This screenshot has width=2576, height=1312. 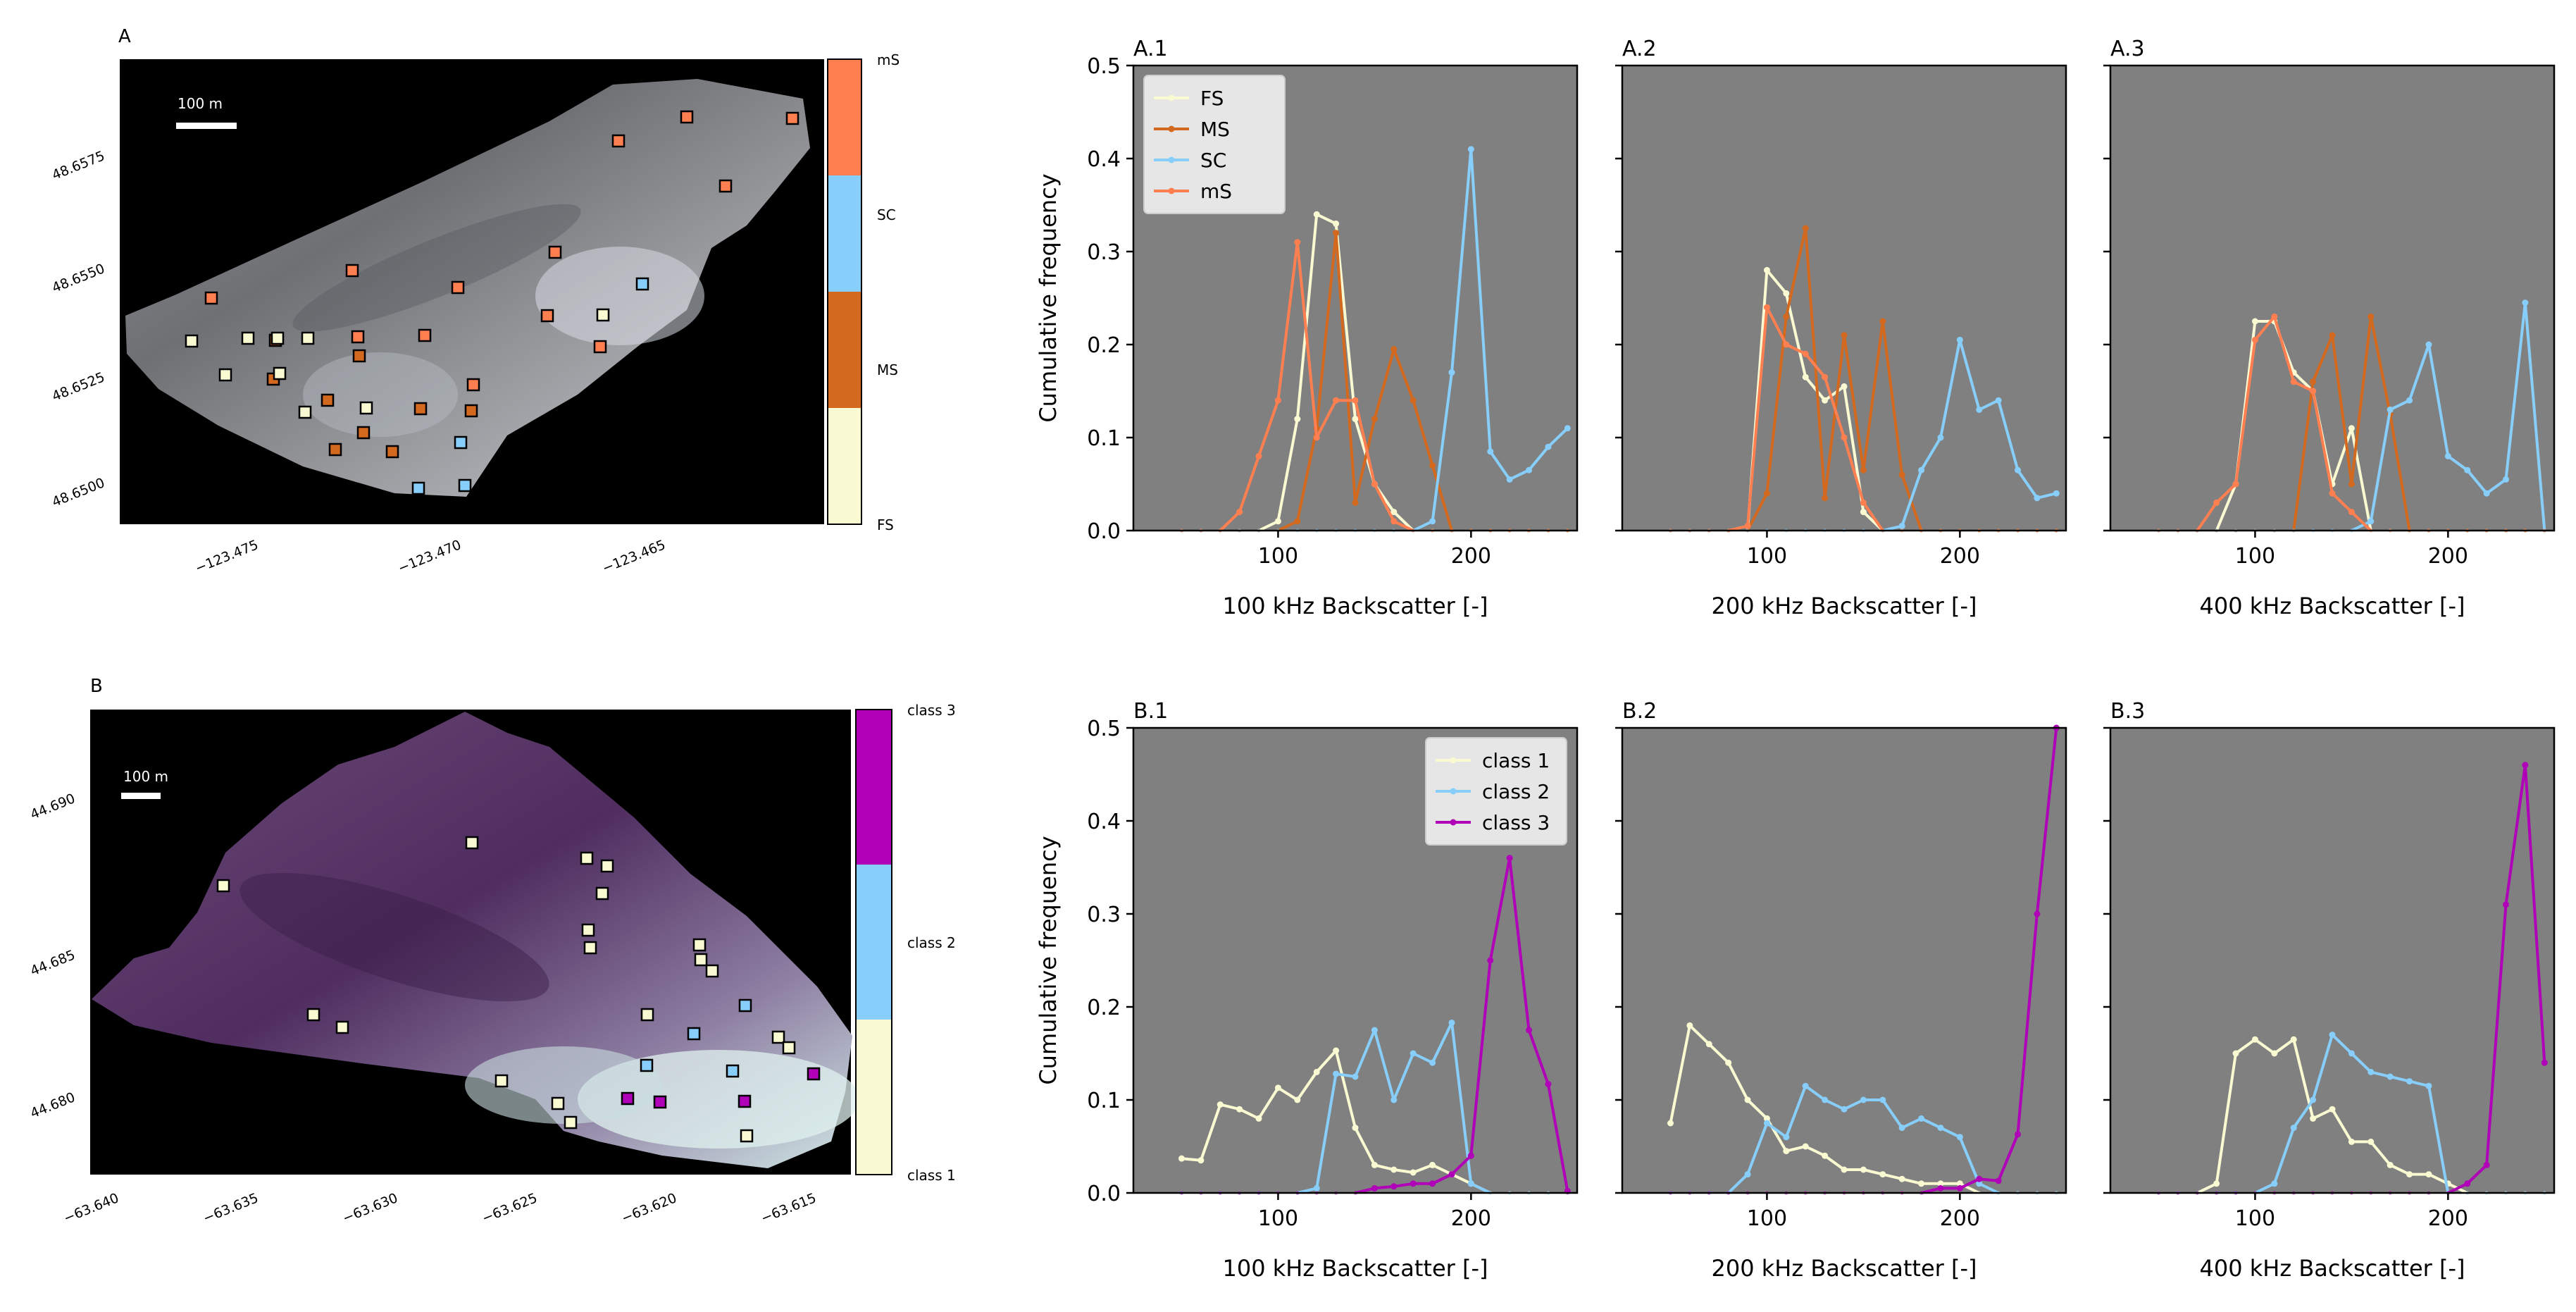 What do you see at coordinates (888, 59) in the screenshot?
I see `colorbar-a-label: mS` at bounding box center [888, 59].